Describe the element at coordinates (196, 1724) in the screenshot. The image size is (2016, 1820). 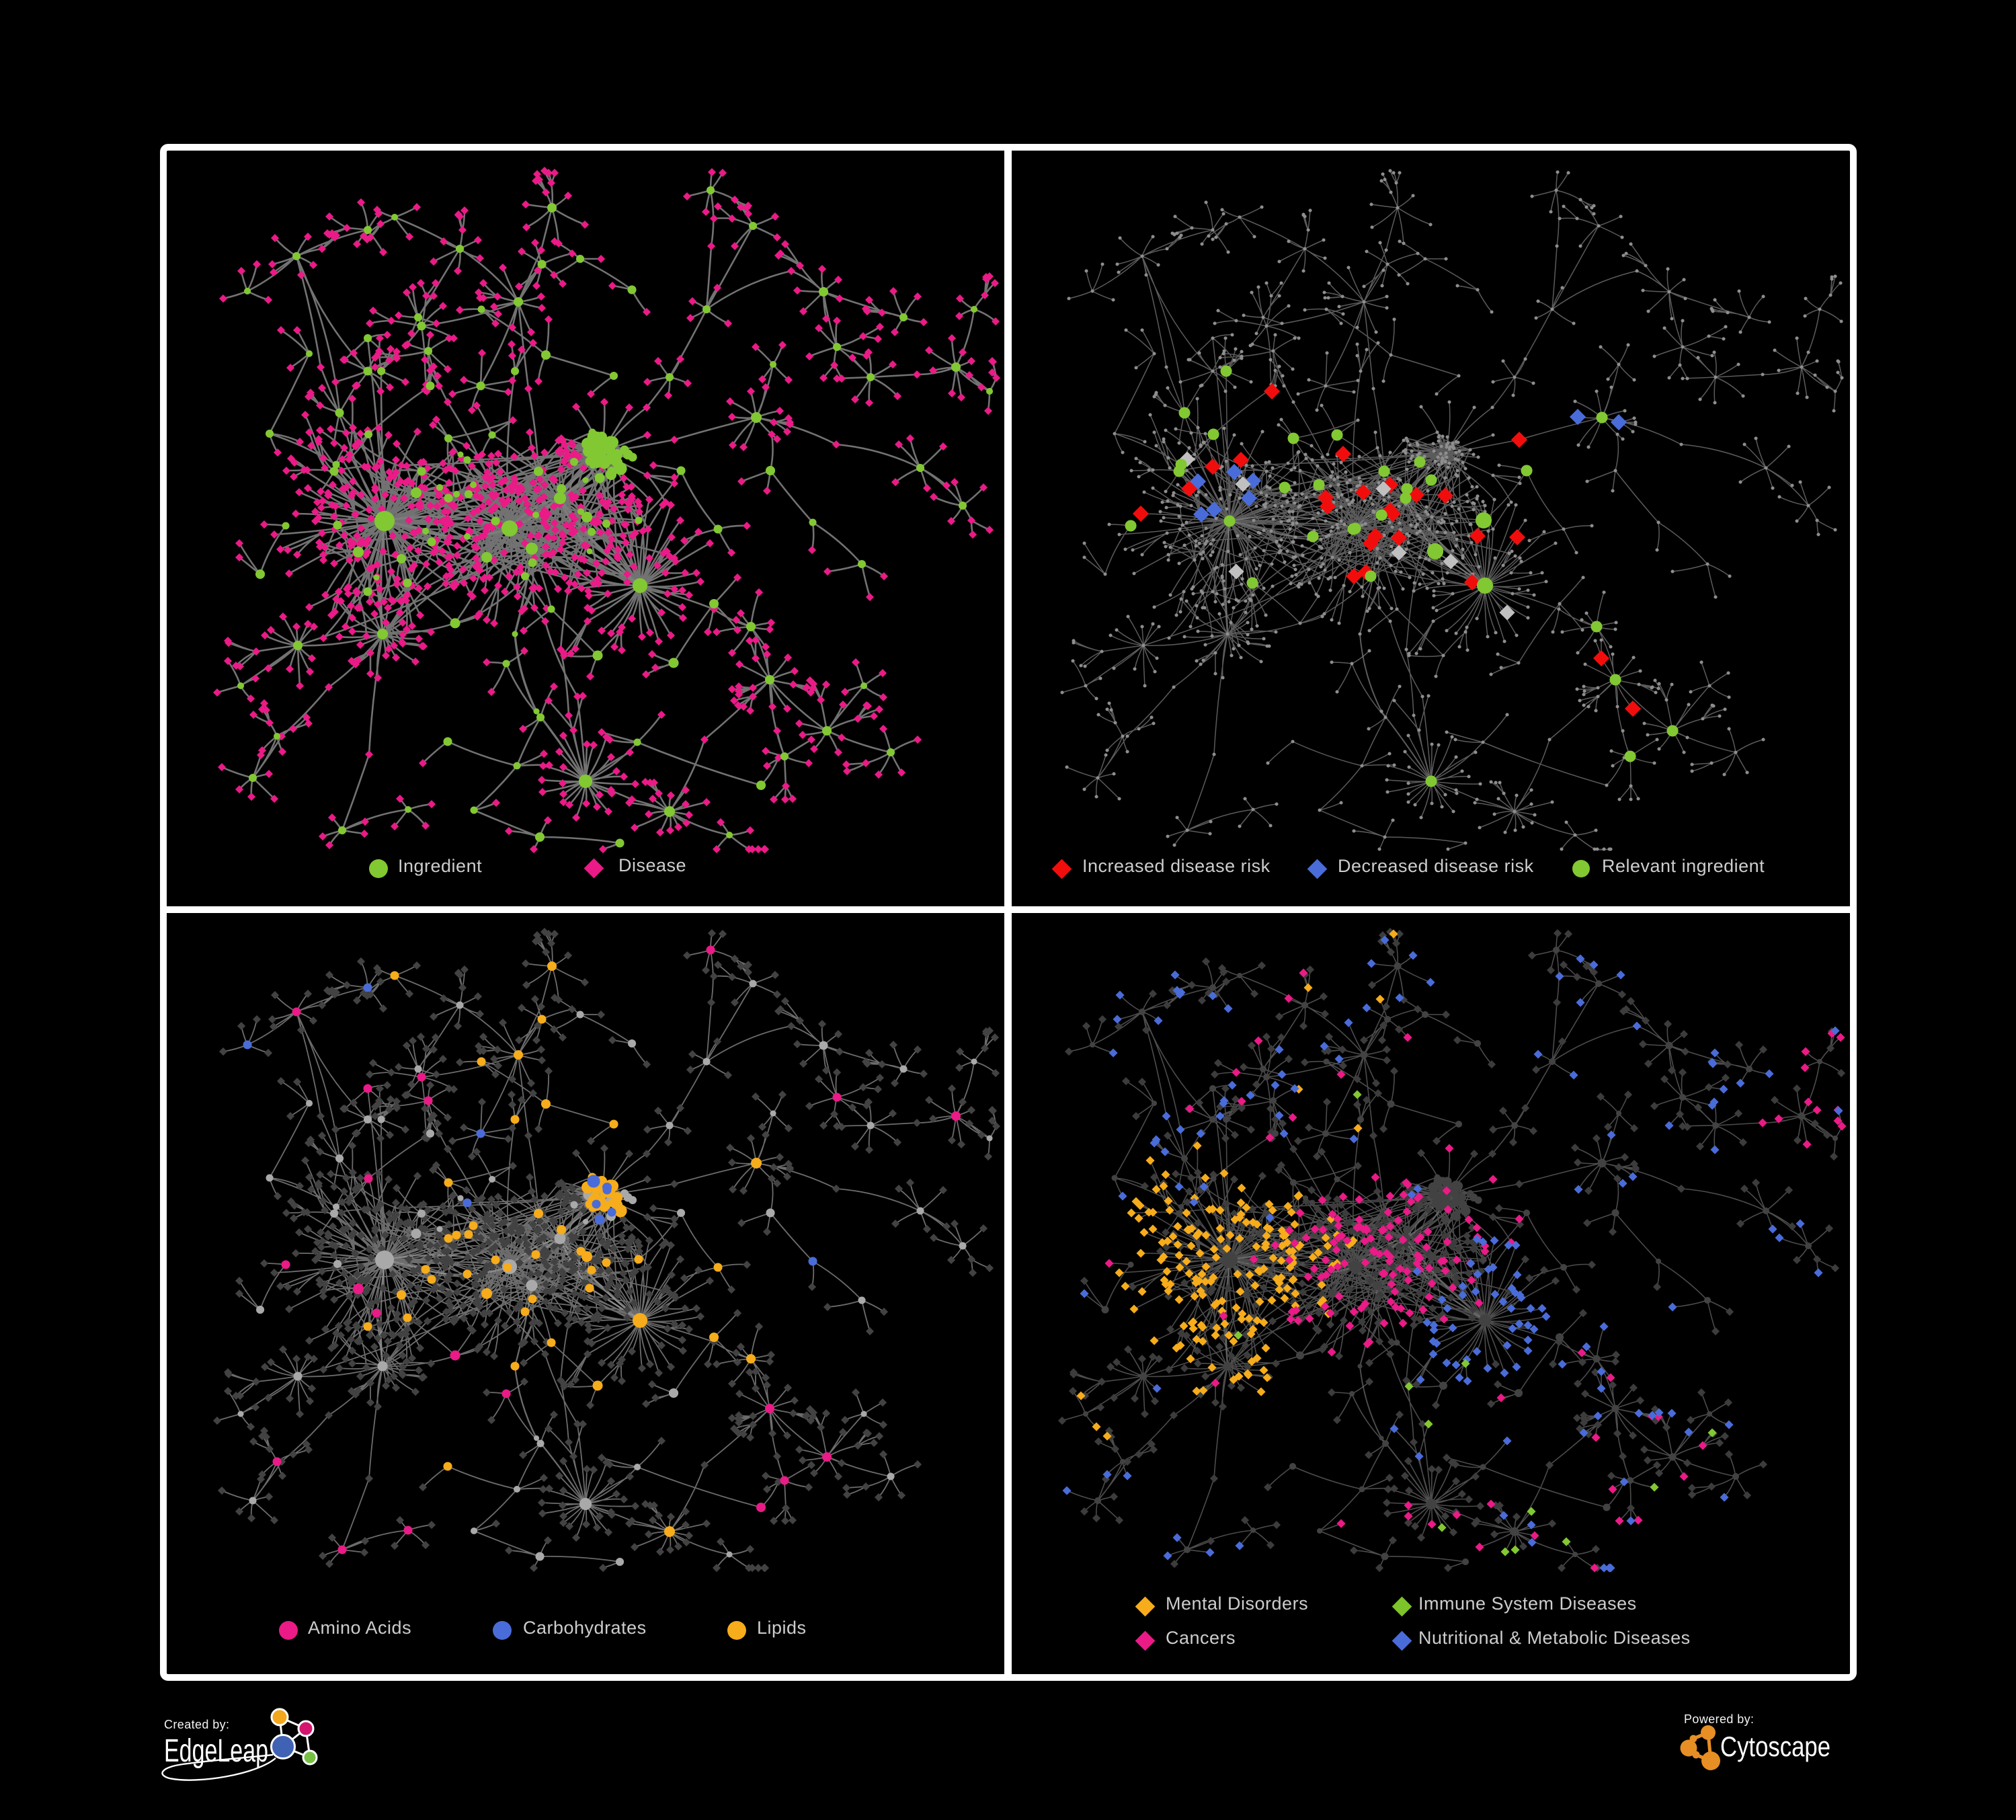
I see `svg-text: Created by:` at that location.